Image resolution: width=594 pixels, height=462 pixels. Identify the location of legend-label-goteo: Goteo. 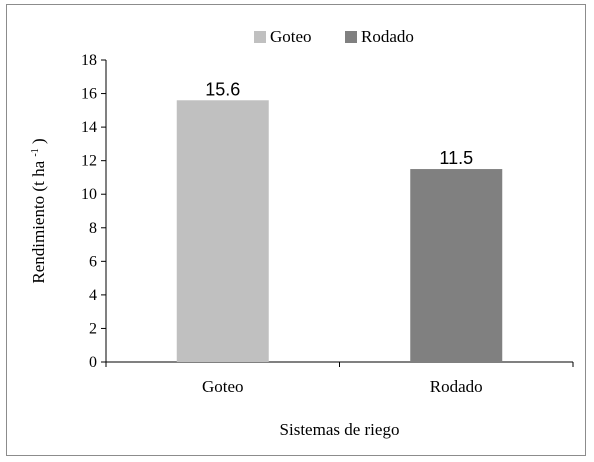
(291, 36).